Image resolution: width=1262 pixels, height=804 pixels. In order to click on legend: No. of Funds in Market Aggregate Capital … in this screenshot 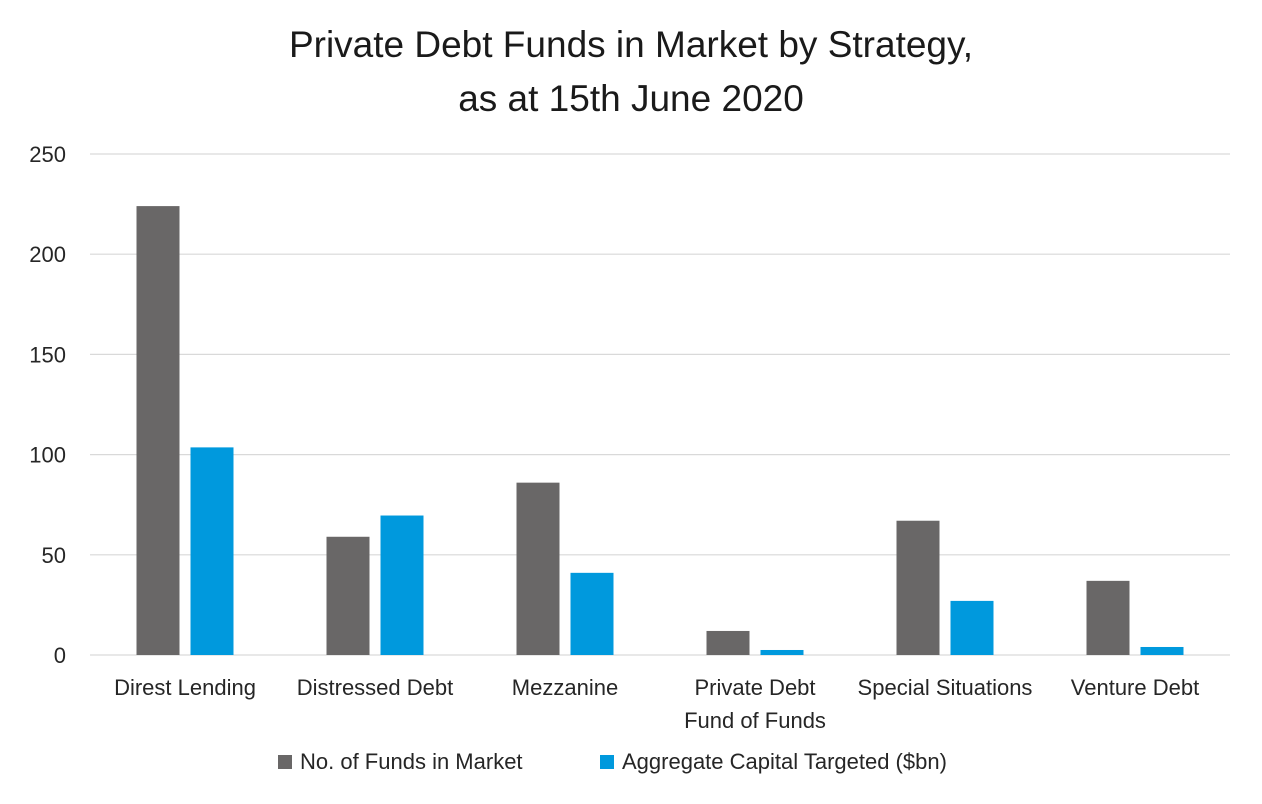, I will do `click(612, 761)`.